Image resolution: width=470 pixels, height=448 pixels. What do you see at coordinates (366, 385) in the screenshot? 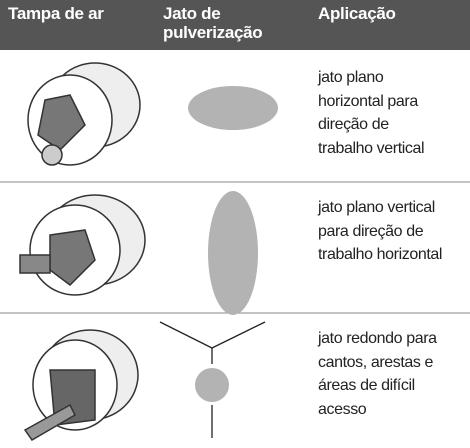
I see `application-line: áreas de difícil` at bounding box center [366, 385].